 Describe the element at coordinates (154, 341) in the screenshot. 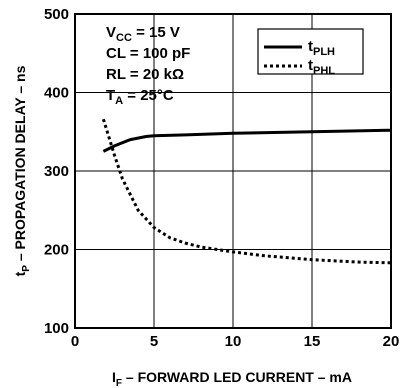

I see `x-tick-label: 5` at that location.